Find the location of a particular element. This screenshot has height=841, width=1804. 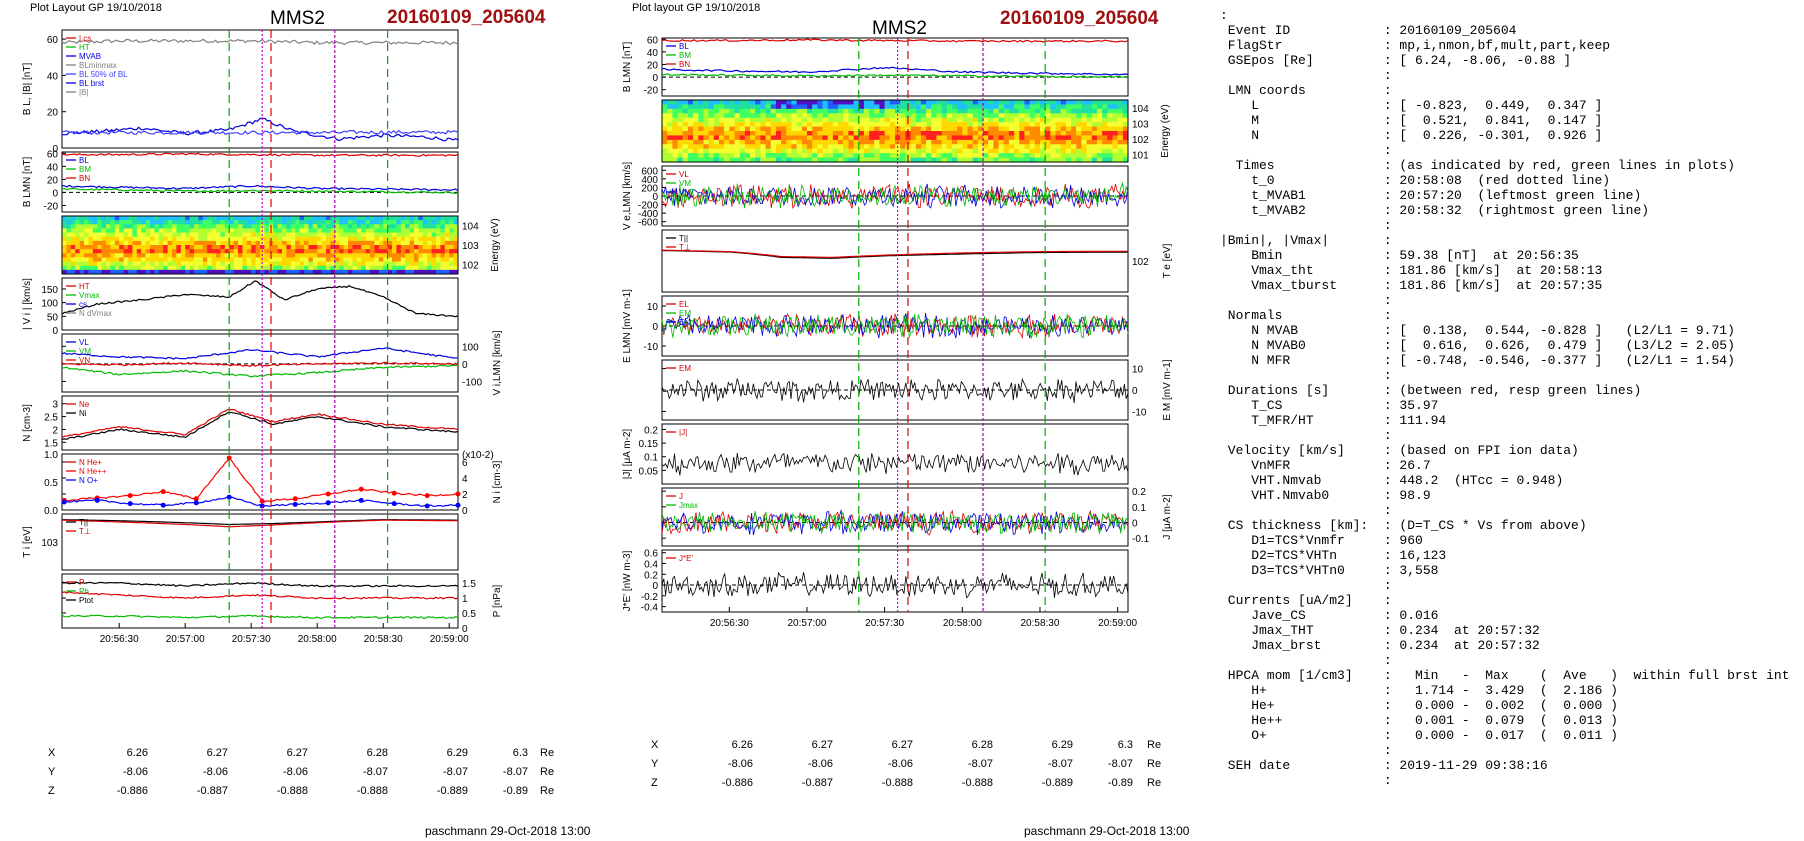

series-line-bl is located at coordinates (895, 71).